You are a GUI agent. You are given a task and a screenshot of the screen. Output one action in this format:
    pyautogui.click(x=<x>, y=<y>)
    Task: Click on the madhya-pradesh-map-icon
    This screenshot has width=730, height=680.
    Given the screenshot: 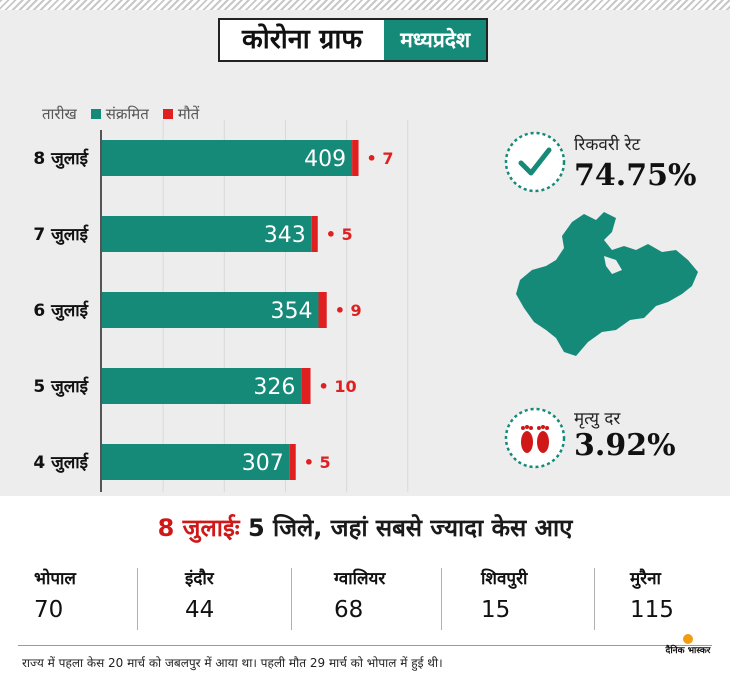 What is the action you would take?
    pyautogui.click(x=607, y=284)
    